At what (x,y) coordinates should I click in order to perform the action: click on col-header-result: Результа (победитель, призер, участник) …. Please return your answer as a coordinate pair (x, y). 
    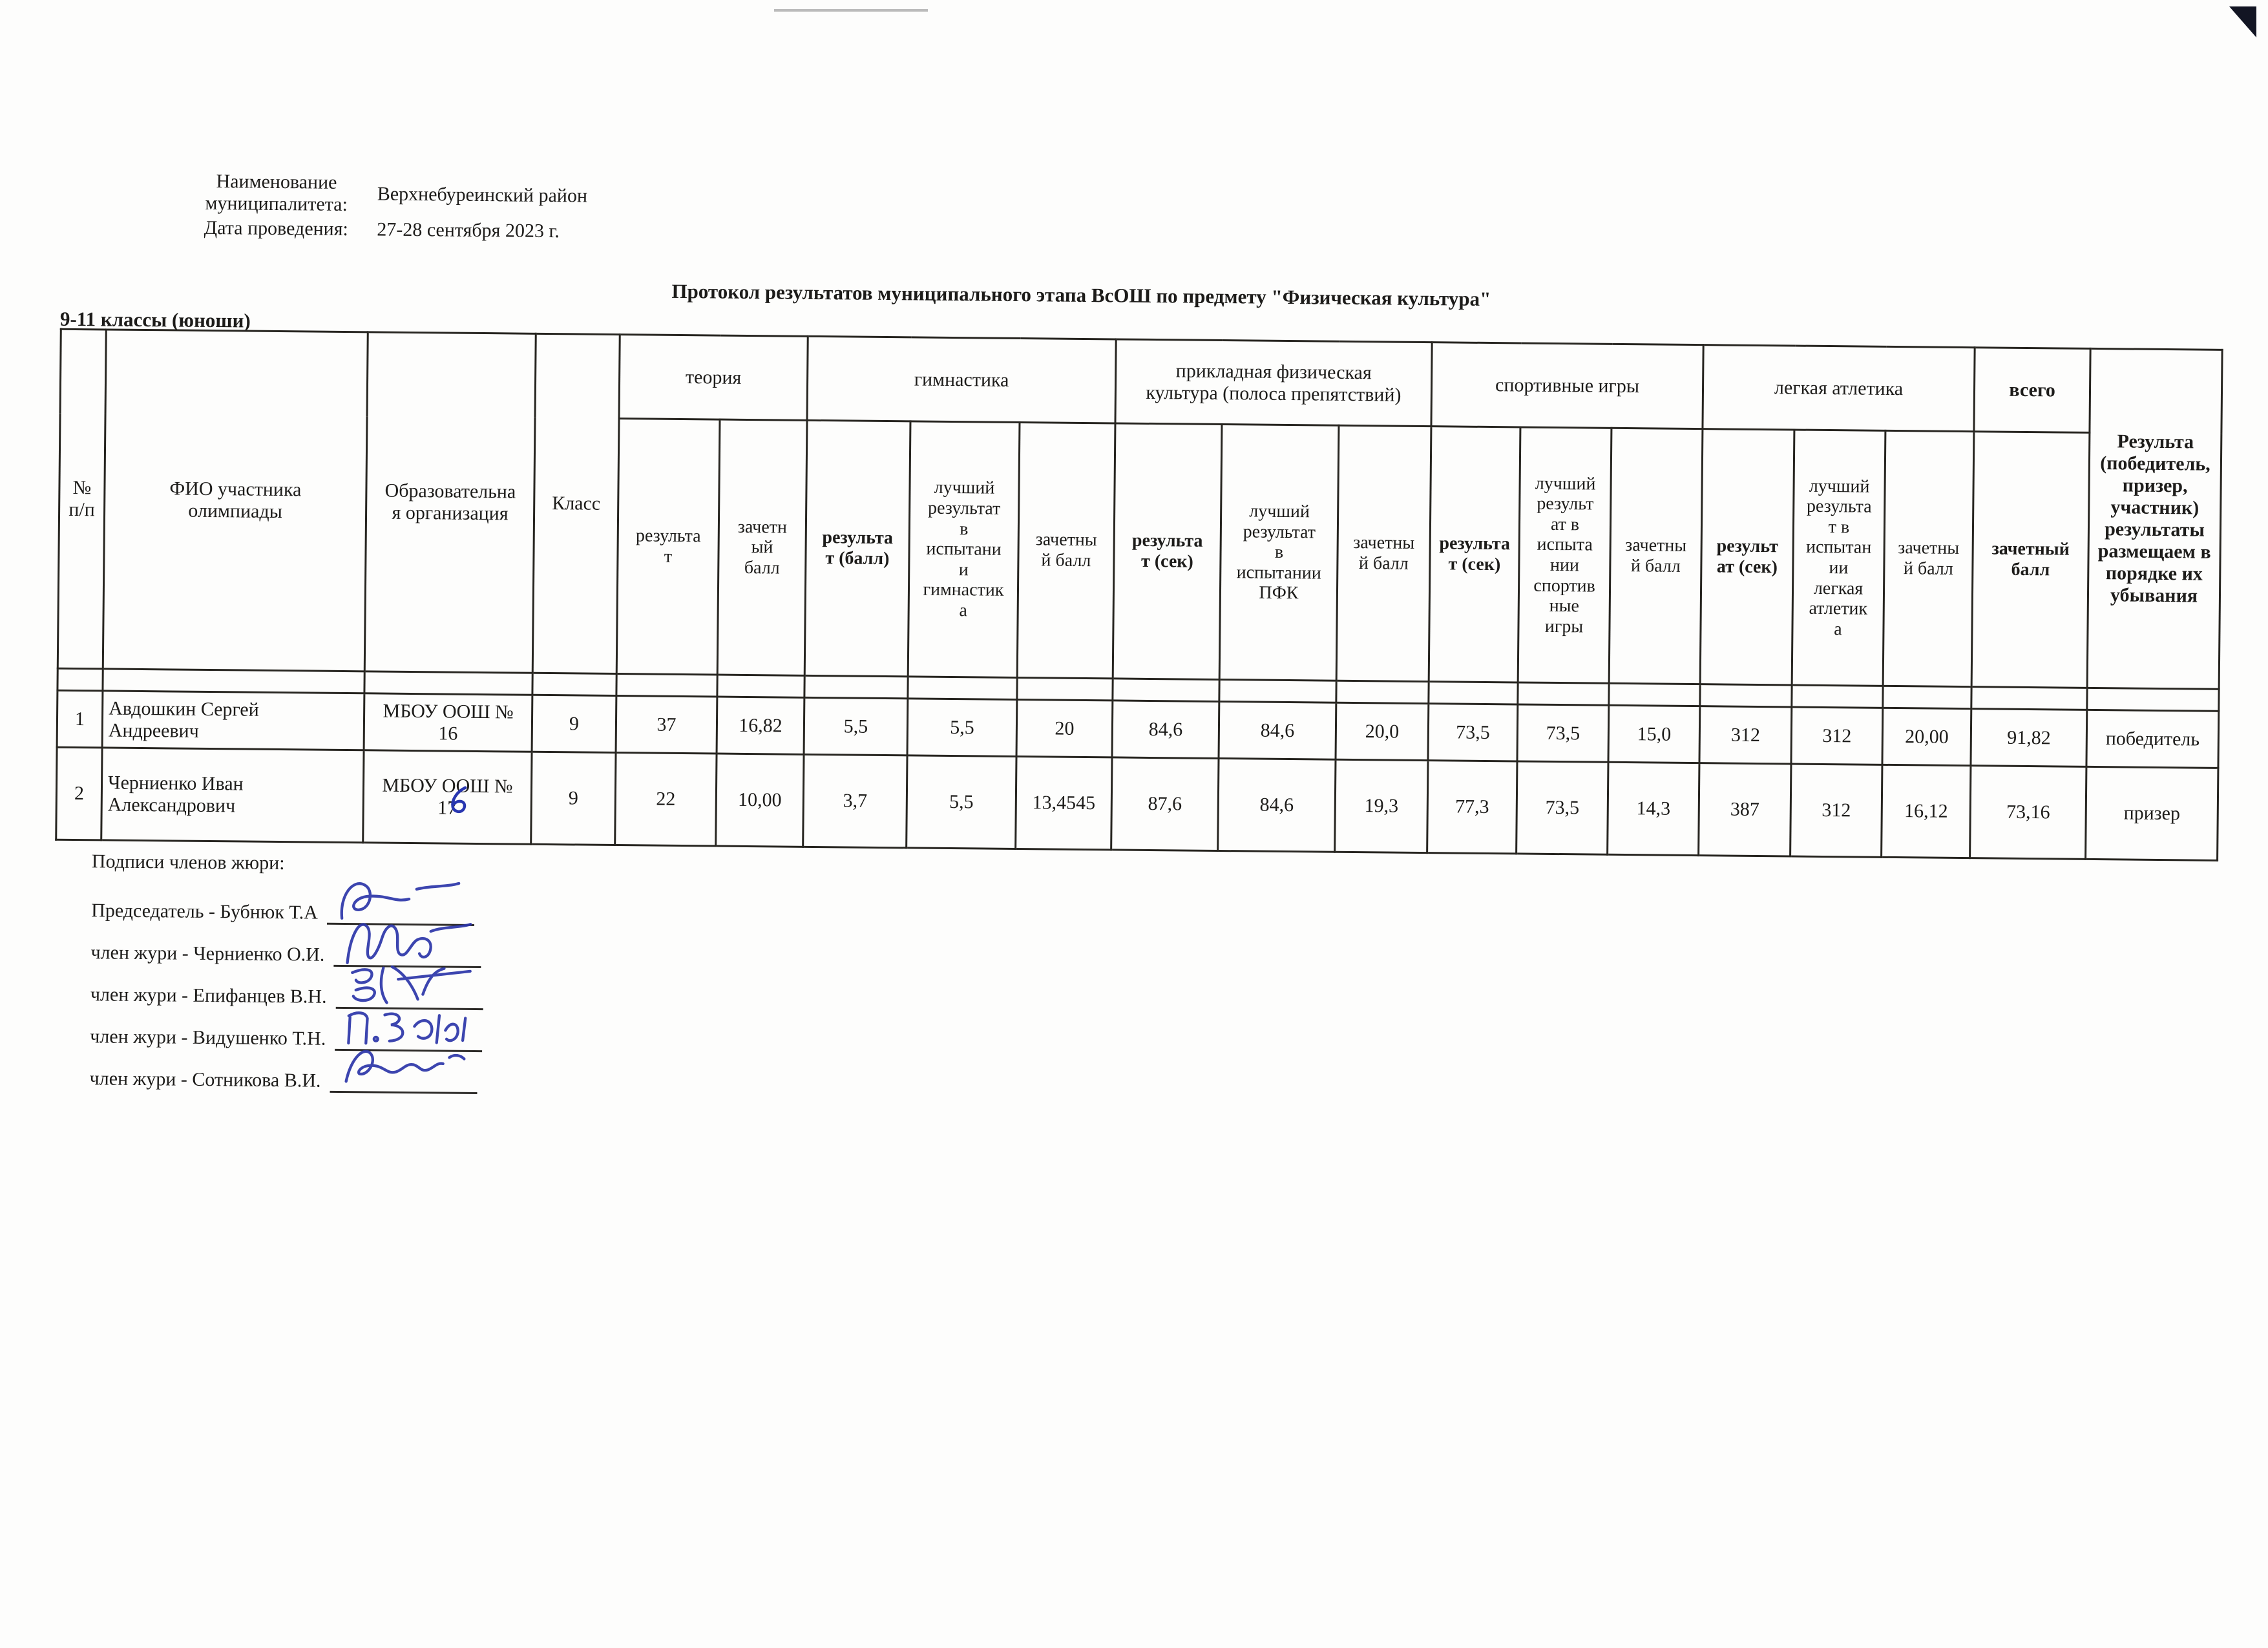
    Looking at the image, I should click on (2155, 519).